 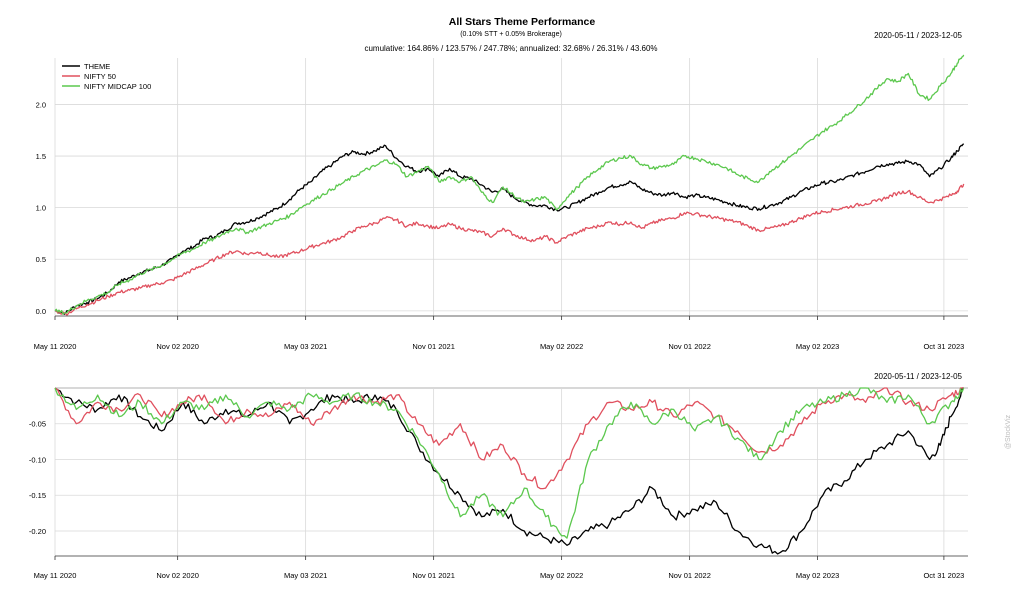 I want to click on watermark: @StockViz, so click(x=1008, y=431).